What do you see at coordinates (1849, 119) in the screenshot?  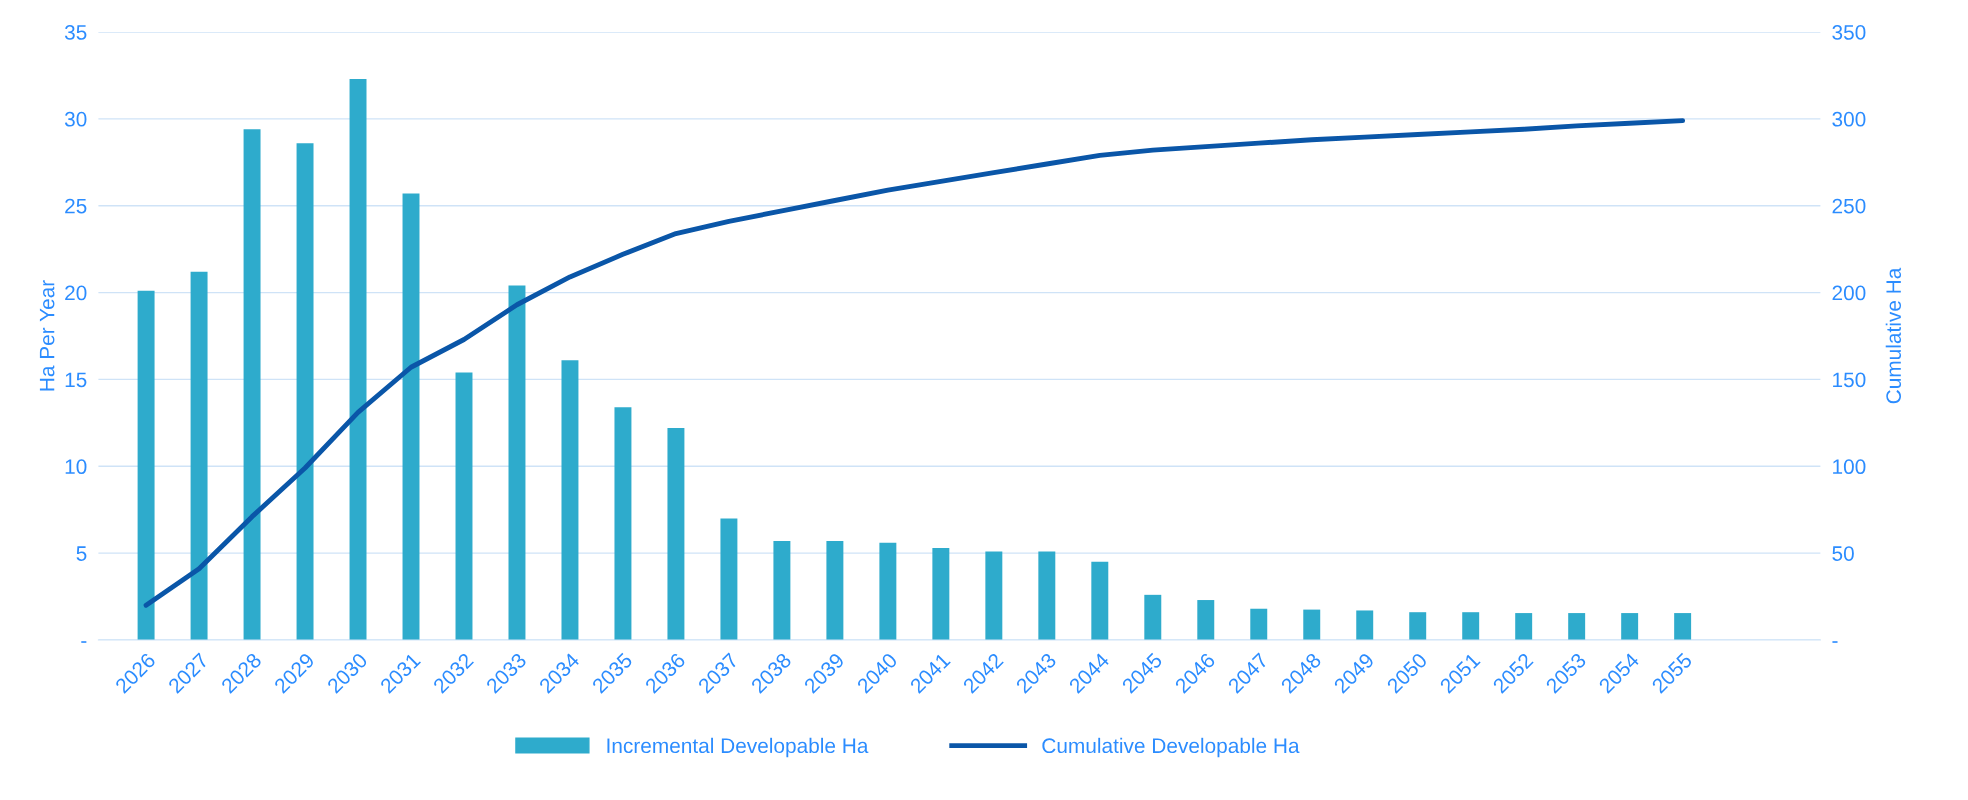 I see `y2-tick-label: 300` at bounding box center [1849, 119].